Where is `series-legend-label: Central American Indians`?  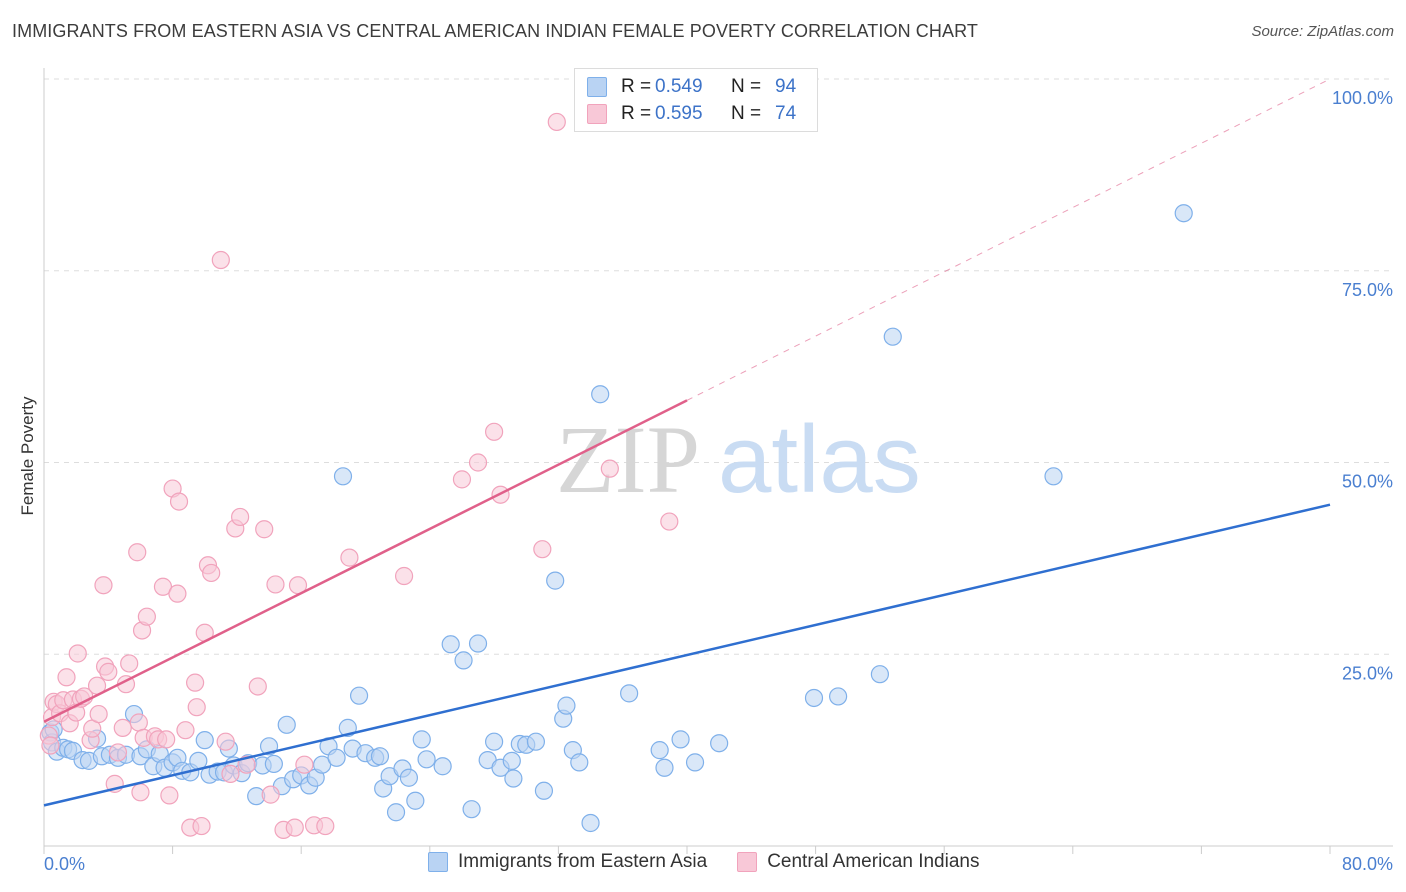
series-legend-label: Central American Indians is located at coordinates (873, 861).